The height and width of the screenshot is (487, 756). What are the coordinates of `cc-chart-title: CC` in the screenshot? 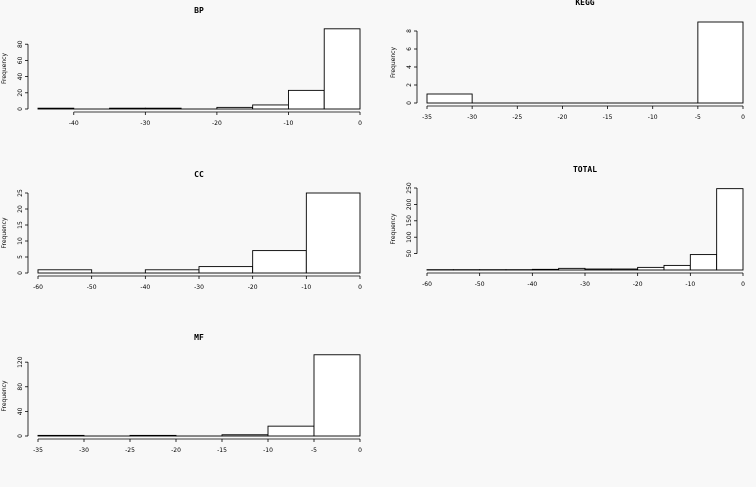 It's located at (199, 174).